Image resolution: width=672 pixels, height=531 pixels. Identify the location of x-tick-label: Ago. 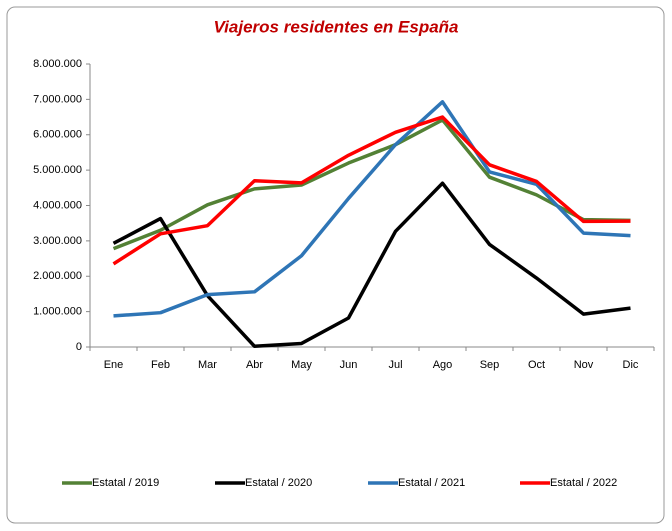
(443, 365).